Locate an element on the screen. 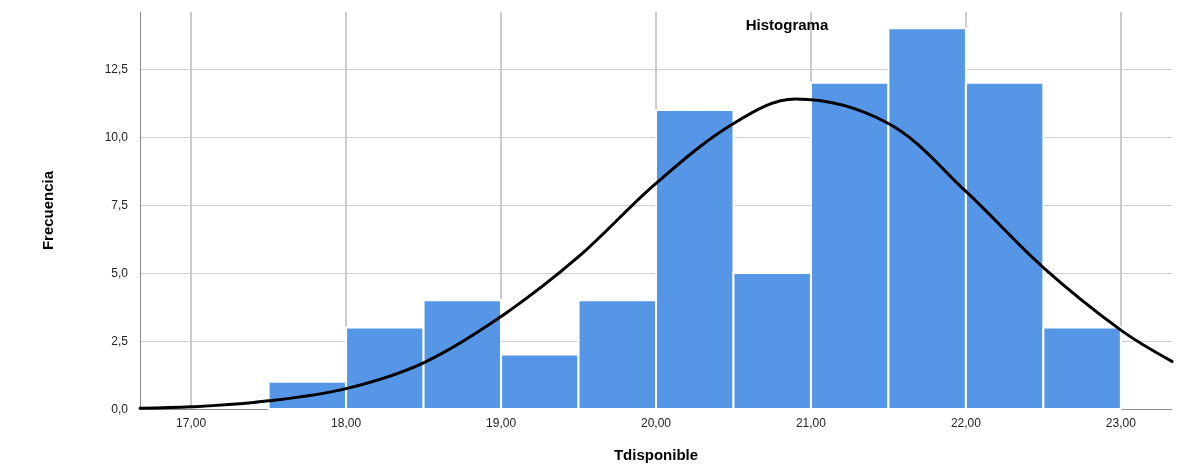  y-tick-label: 10,0 is located at coordinates (116, 137).